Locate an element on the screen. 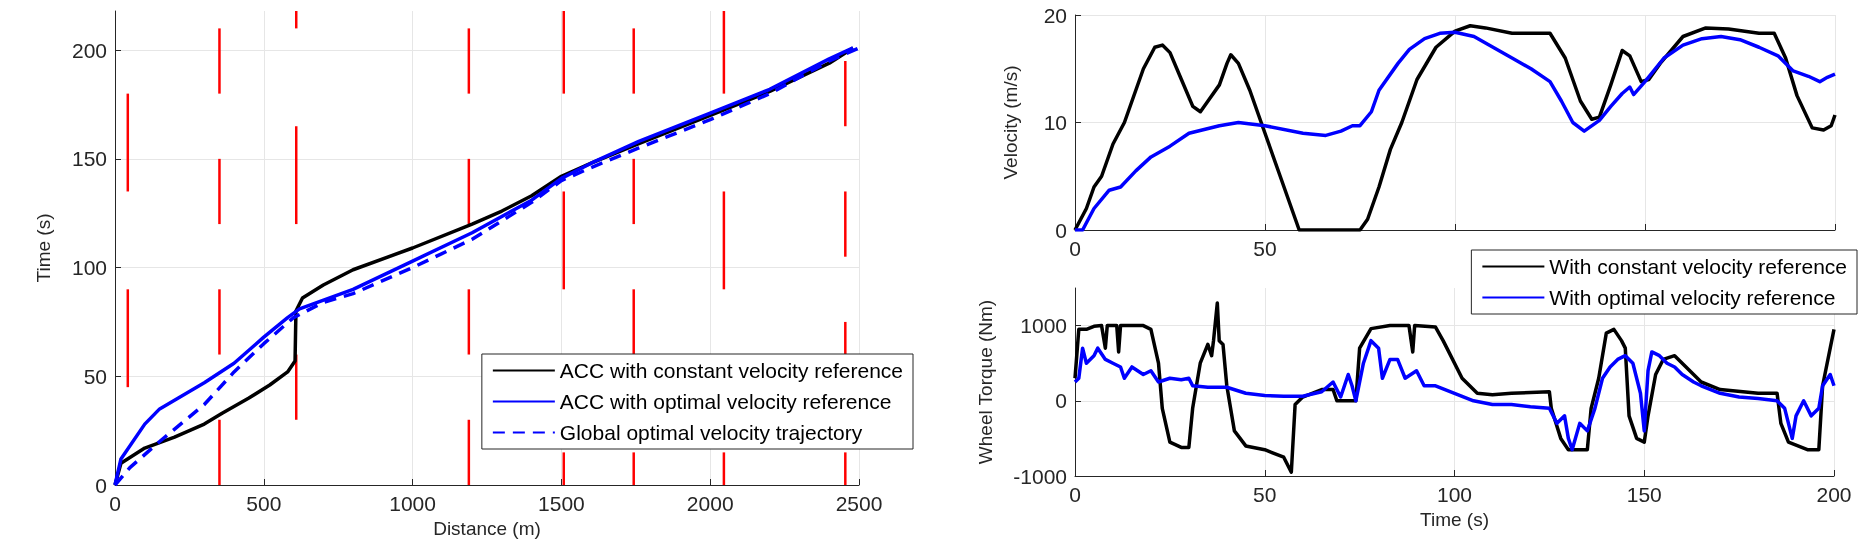  x-tick-label: 200 is located at coordinates (1834, 494).